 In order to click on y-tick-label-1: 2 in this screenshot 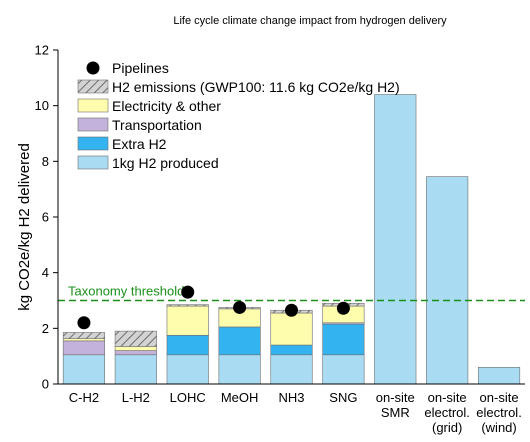, I will do `click(45, 328)`.